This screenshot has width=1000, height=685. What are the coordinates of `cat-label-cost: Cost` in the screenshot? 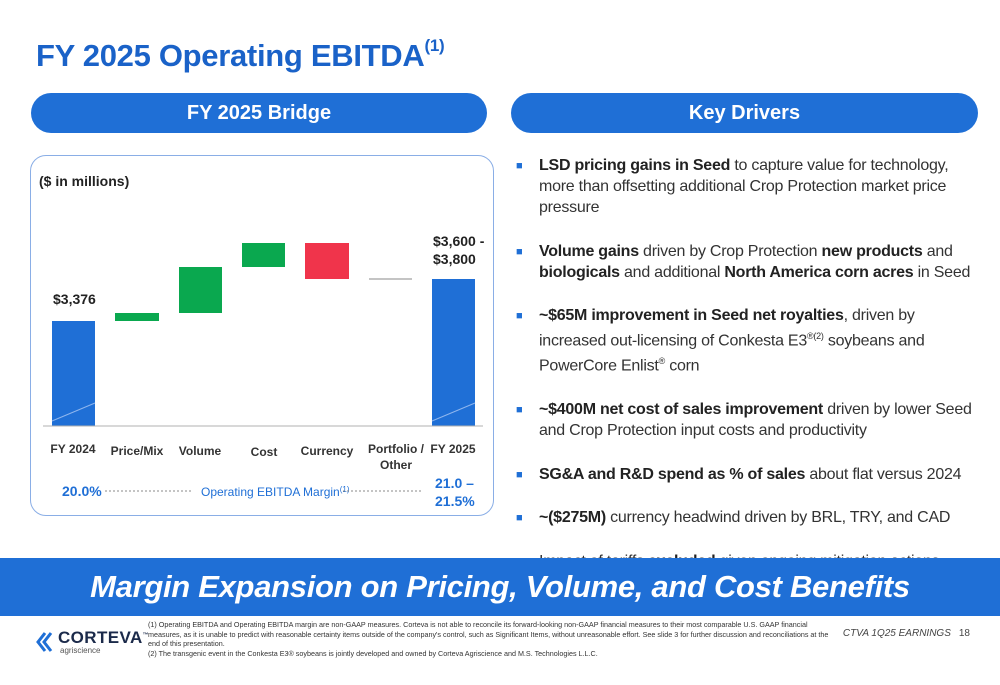 It's located at (264, 452).